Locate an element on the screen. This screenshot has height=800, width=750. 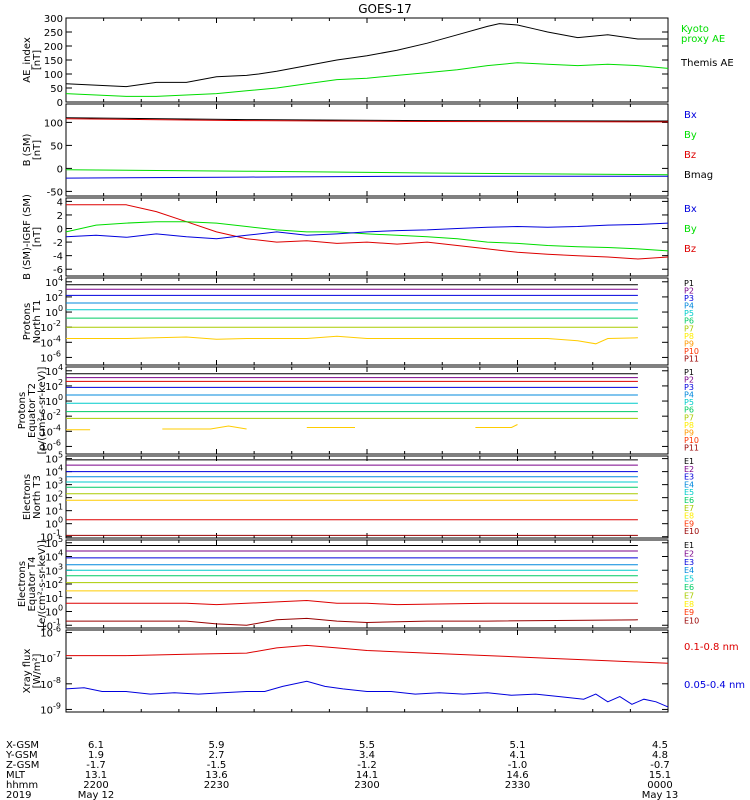
footer-row-label: Z-GSM is located at coordinates (22, 765).